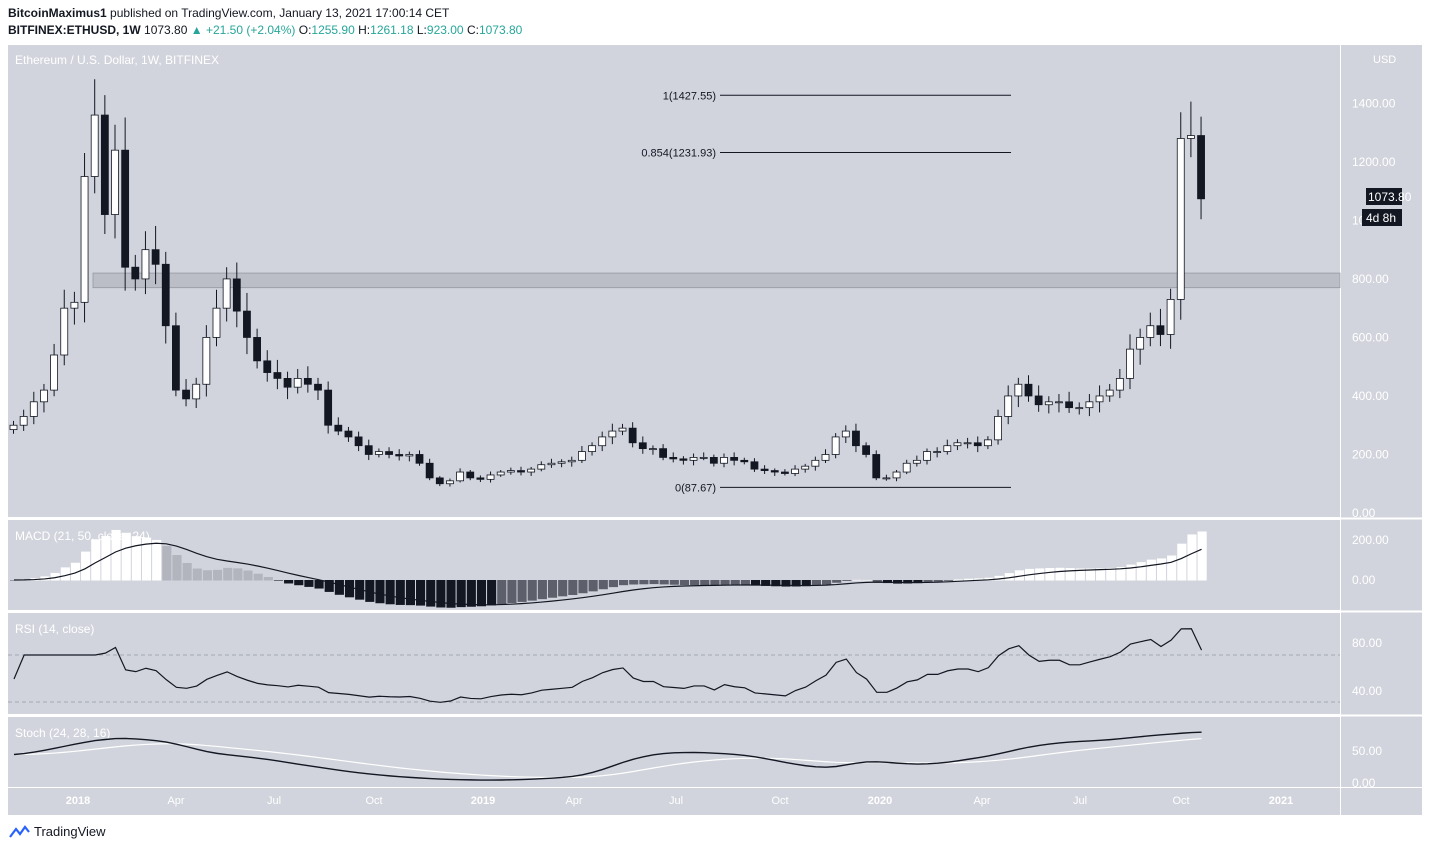 Image resolution: width=1430 pixels, height=852 pixels. I want to click on author-name: BitcoinMaximus1, so click(57, 13).